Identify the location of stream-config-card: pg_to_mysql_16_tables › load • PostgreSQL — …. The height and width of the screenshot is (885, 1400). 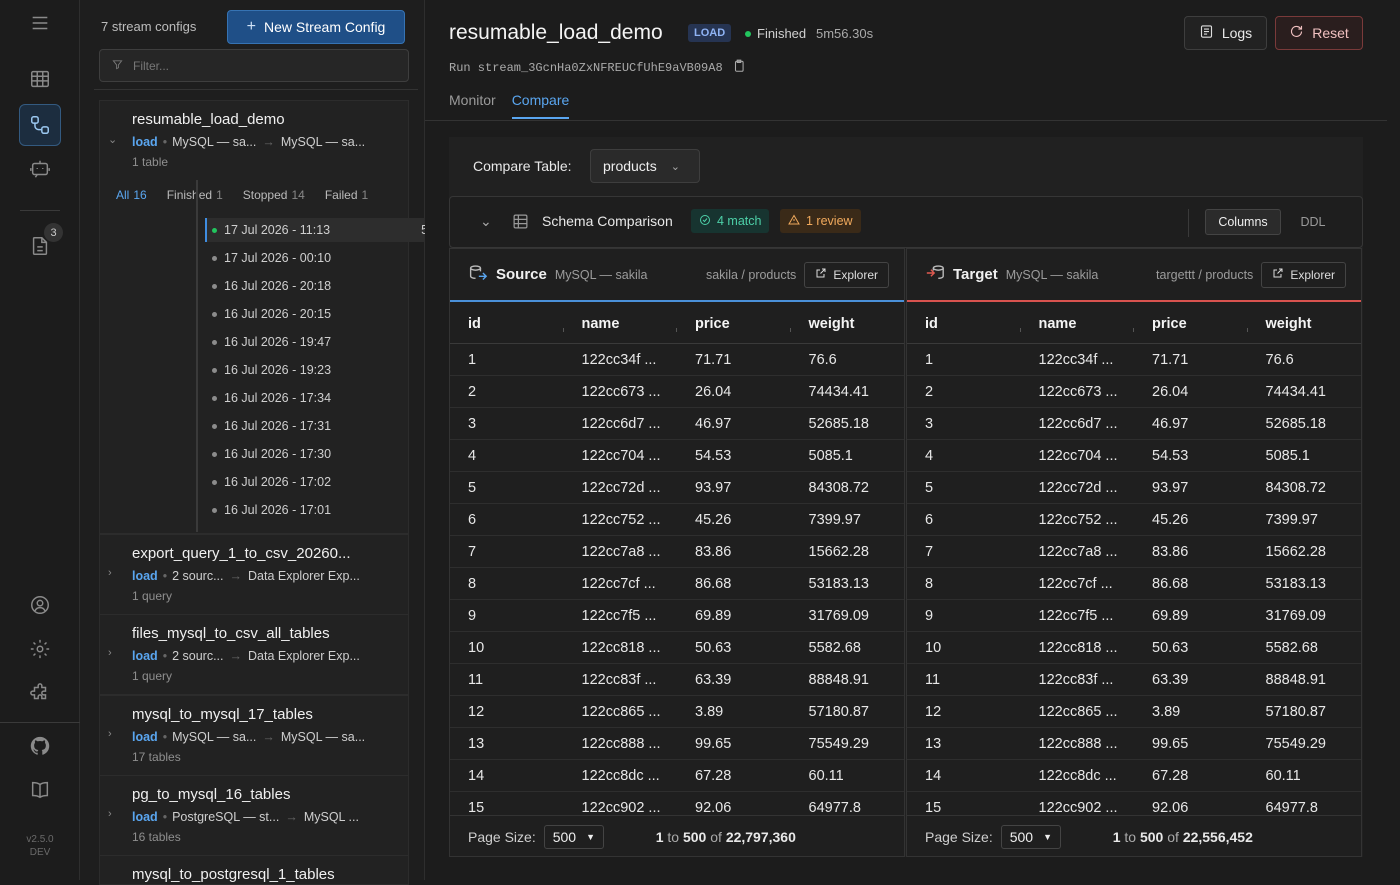
(254, 815).